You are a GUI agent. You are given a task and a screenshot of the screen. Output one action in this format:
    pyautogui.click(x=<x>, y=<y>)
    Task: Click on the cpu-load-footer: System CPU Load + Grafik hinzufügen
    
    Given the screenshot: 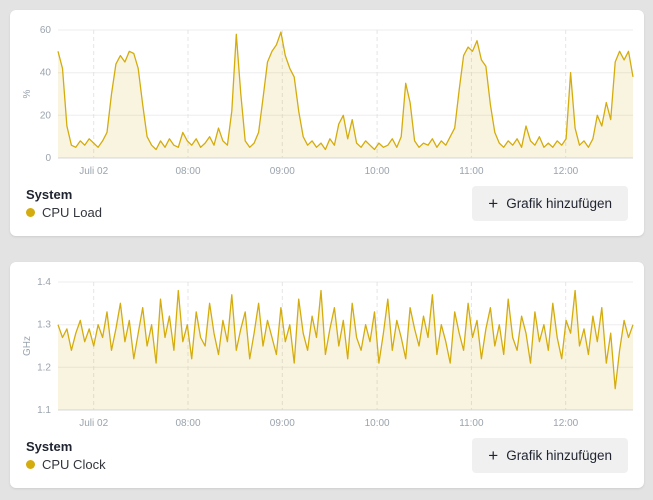 What is the action you would take?
    pyautogui.click(x=328, y=202)
    